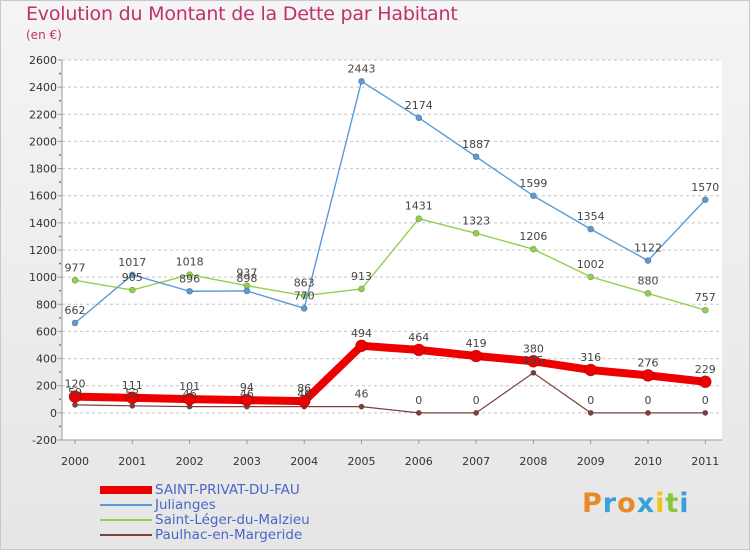 The width and height of the screenshot is (750, 550). I want to click on data-label: 1206, so click(533, 236).